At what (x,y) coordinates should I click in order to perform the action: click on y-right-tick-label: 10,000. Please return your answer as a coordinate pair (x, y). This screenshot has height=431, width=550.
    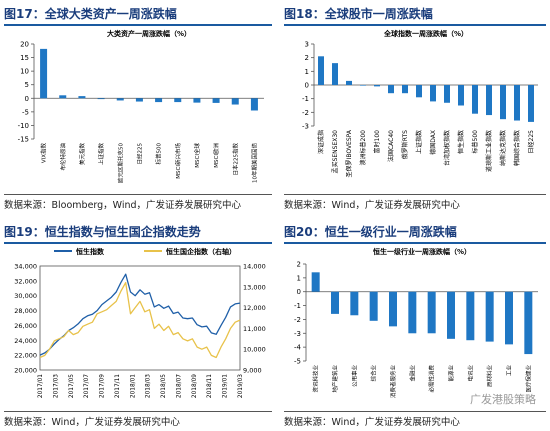
    Looking at the image, I should click on (254, 350).